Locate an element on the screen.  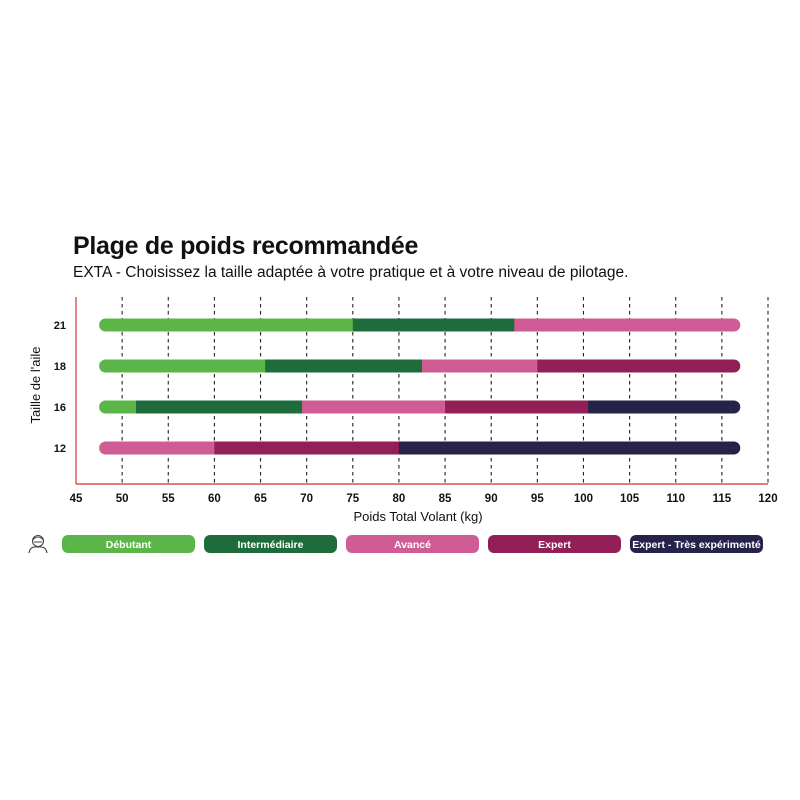
legend-item: Expert is located at coordinates (554, 544).